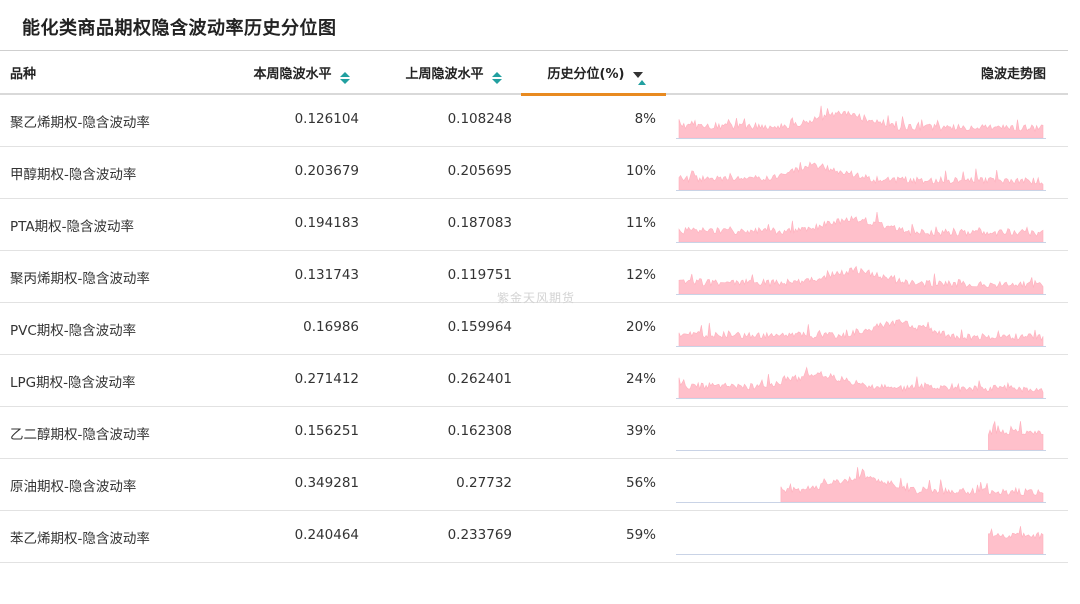 The width and height of the screenshot is (1080, 604). What do you see at coordinates (73, 331) in the screenshot?
I see `variety-name: PVC期权-隐含波动率` at bounding box center [73, 331].